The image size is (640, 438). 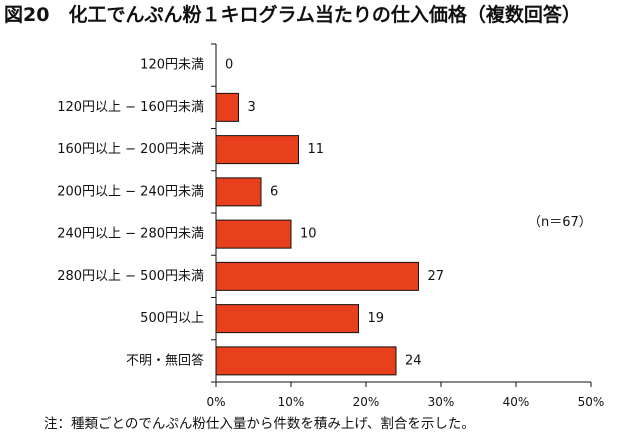 I want to click on data-label-7: 24, so click(x=413, y=360).